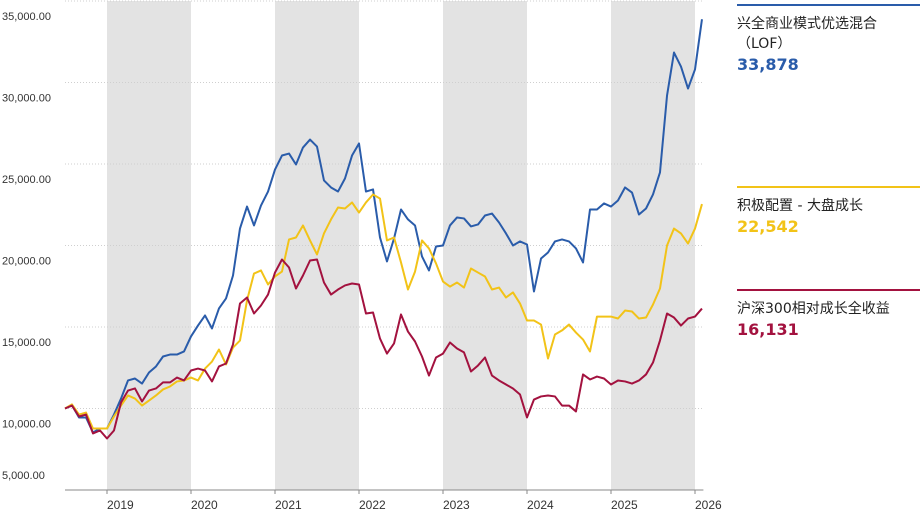 The image size is (920, 518). I want to click on y-tick-label: 35,000.00, so click(26, 17).